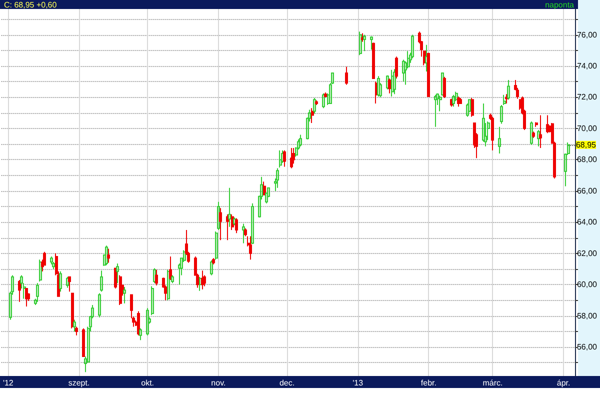 The width and height of the screenshot is (600, 400). What do you see at coordinates (587, 128) in the screenshot?
I see `y-tick-label: 70,00` at bounding box center [587, 128].